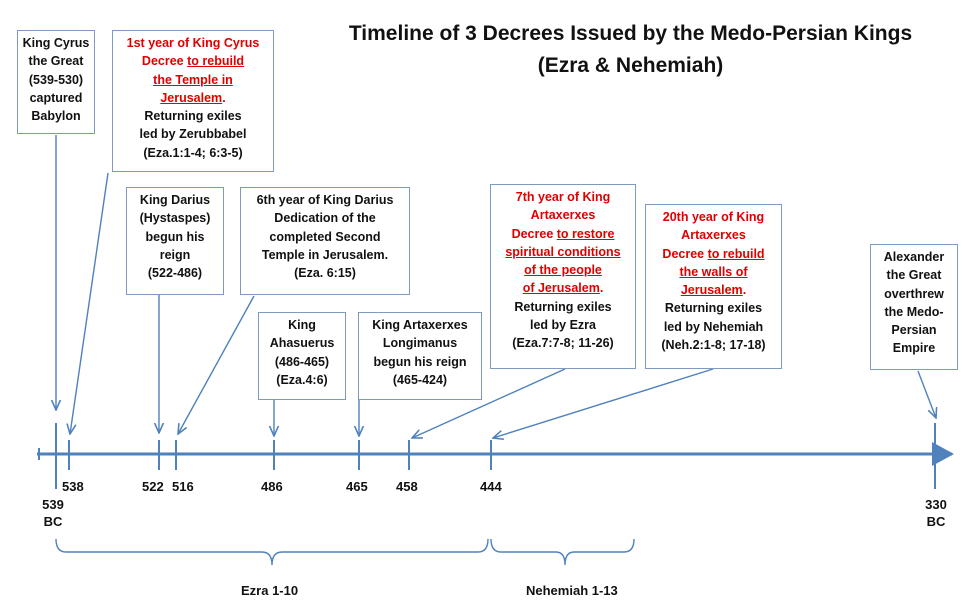 Image resolution: width=975 pixels, height=613 pixels. I want to click on tick-marks, so click(495, 456).